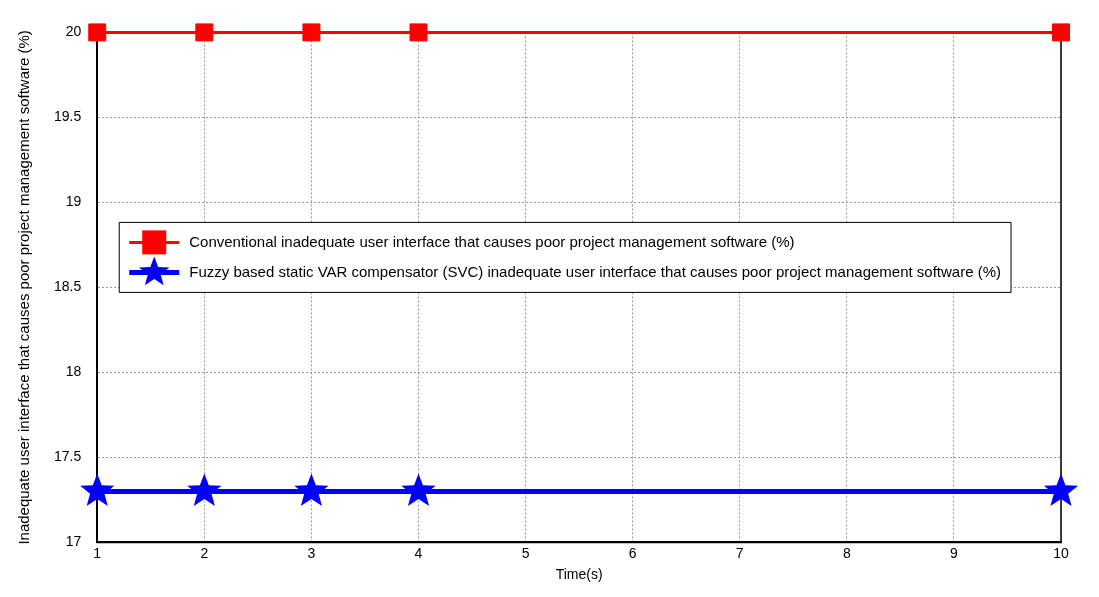 The width and height of the screenshot is (1099, 597). I want to click on legend-label: Conventional inadequate user interface that causes poor project management software (%), so click(492, 241).